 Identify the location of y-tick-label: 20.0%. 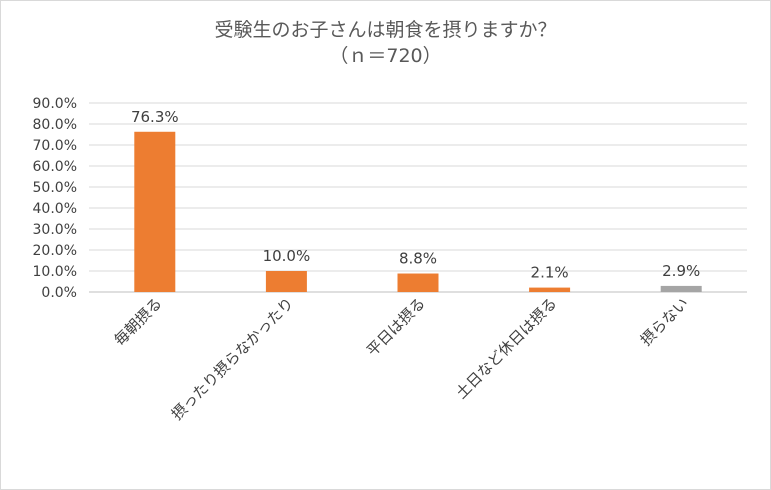
(55, 251).